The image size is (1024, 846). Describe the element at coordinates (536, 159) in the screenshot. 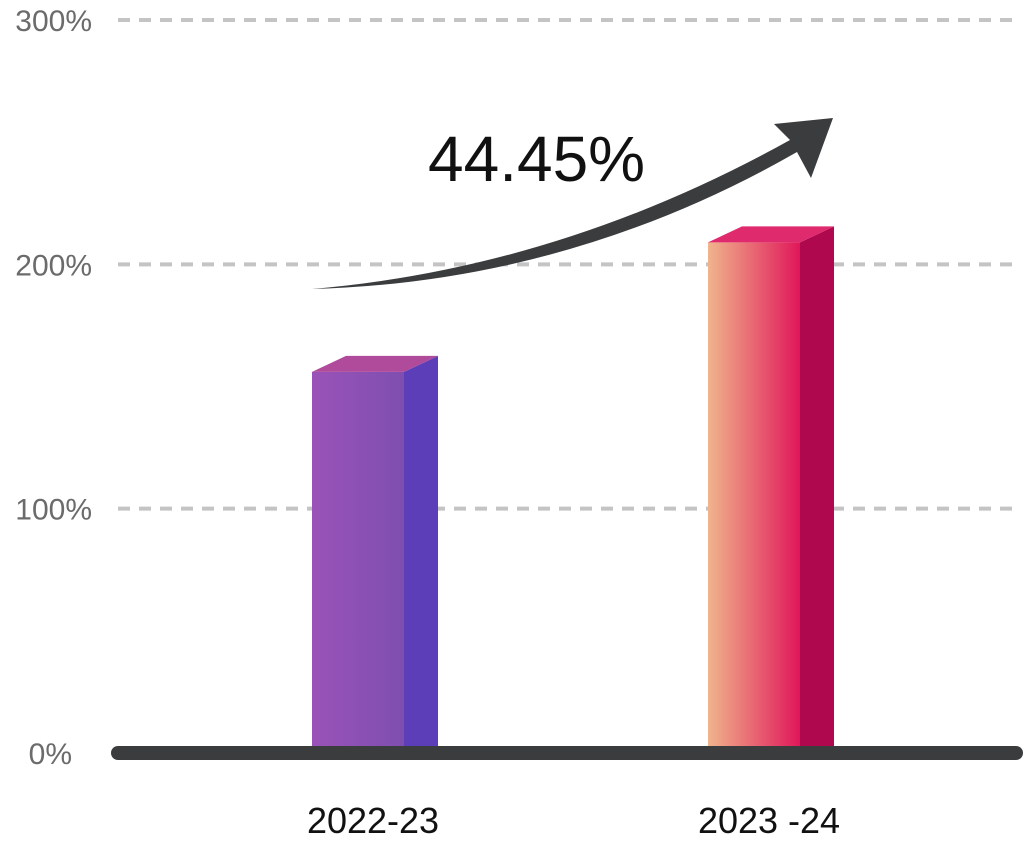

I see `growth-annotation: 44.45%` at that location.